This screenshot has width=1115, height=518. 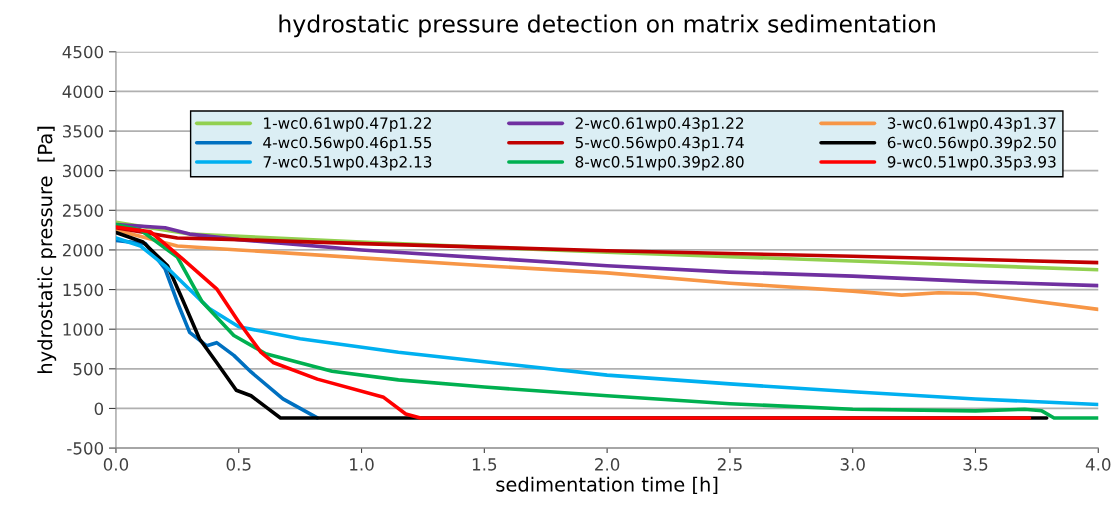 What do you see at coordinates (116, 464) in the screenshot?
I see `x-tick-label: 0.0` at bounding box center [116, 464].